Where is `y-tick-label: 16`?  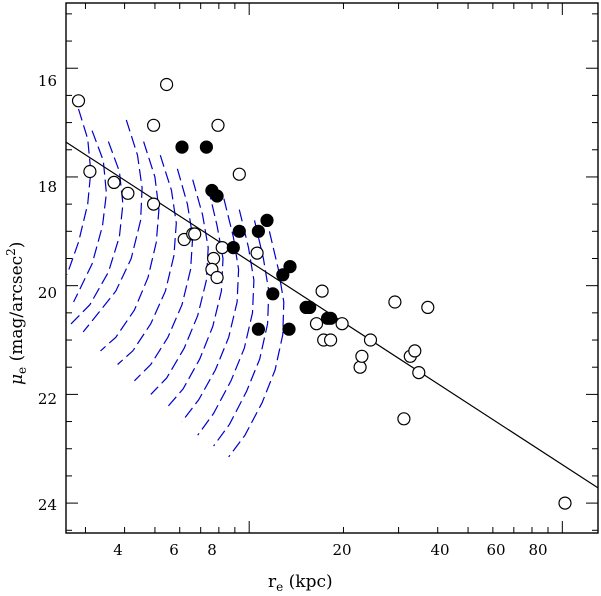
y-tick-label: 16 is located at coordinates (47, 81).